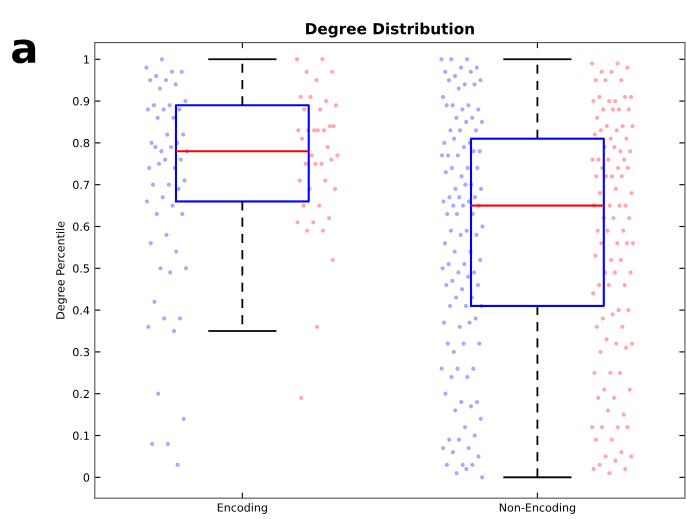 Image resolution: width=687 pixels, height=519 pixels. Describe the element at coordinates (242, 508) in the screenshot. I see `x-tick-label: Encoding` at that location.